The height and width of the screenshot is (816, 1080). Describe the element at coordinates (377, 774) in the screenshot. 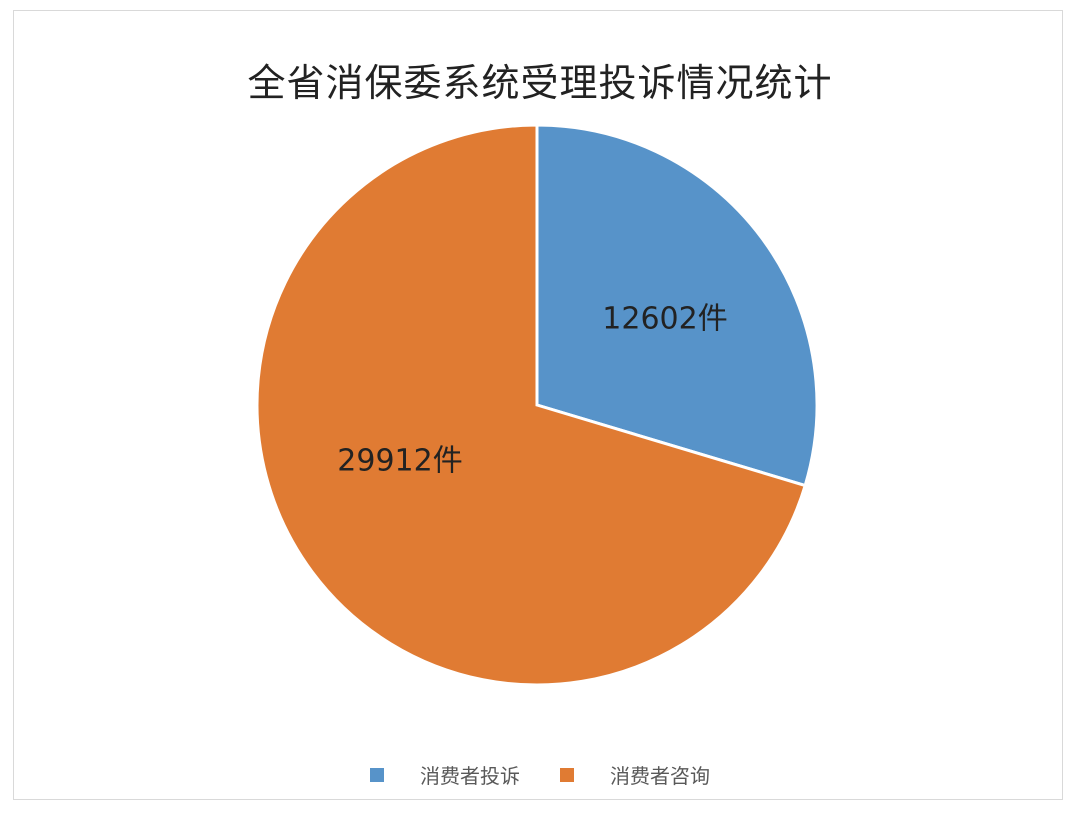

I see `legend-swatch-complaint` at that location.